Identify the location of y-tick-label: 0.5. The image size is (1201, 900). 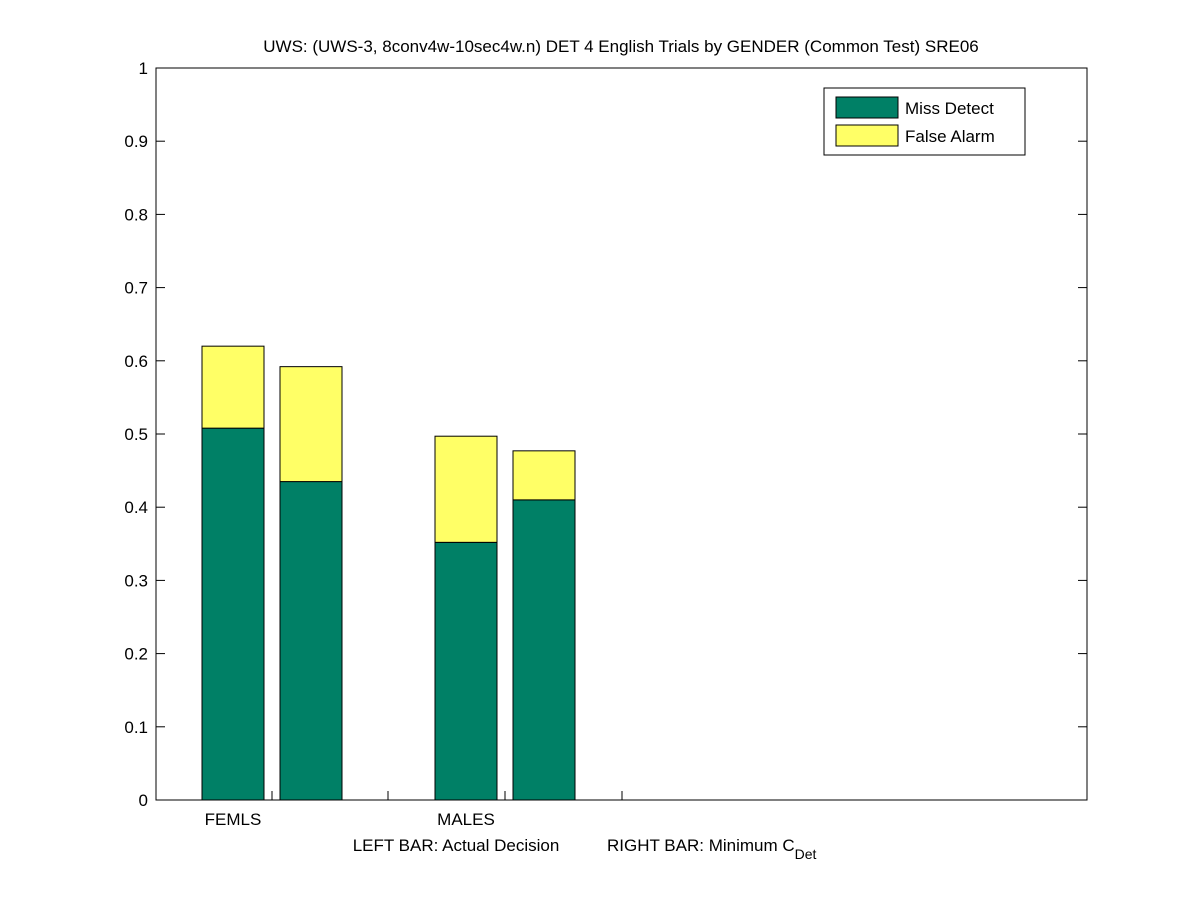
(136, 434).